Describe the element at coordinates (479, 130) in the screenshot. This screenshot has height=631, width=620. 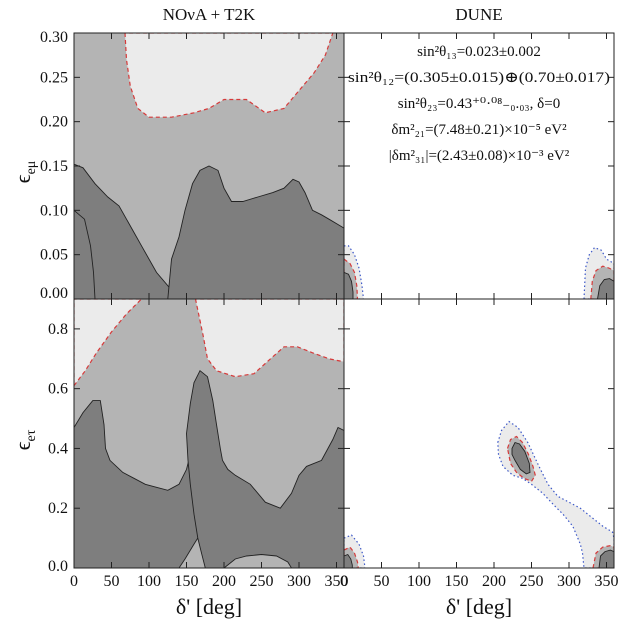
I see `annotation-dm21: δm²₂₁=(7.48±0.21)×10⁻⁵ eV²` at that location.